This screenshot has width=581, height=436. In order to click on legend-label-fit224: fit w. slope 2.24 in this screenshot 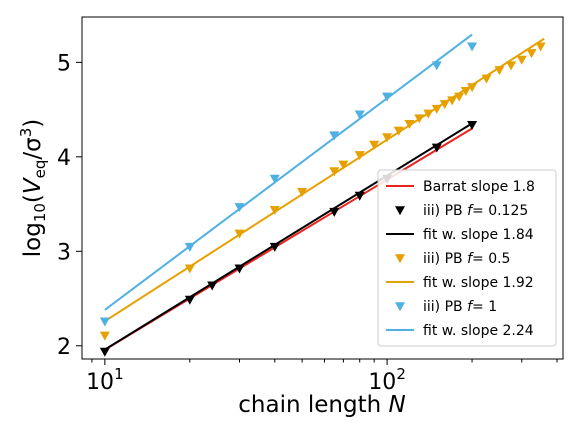, I will do `click(478, 331)`.